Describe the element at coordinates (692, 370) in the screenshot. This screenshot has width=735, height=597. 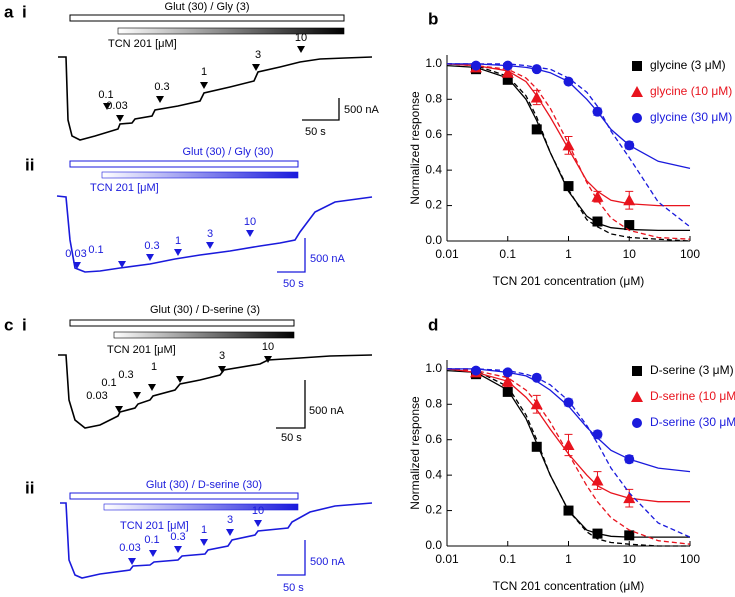
I see `legend-label: D-serine (3 μM)` at that location.